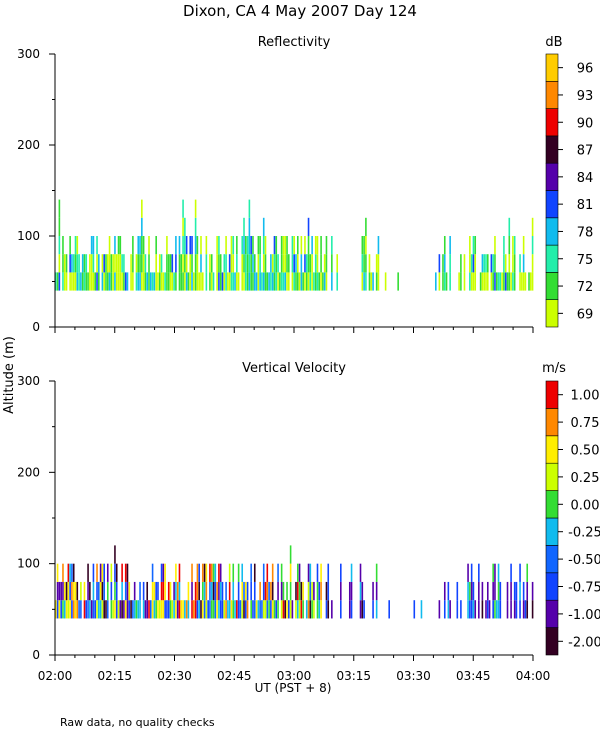  I want to click on colorbar-label: -0.50, so click(584, 560).